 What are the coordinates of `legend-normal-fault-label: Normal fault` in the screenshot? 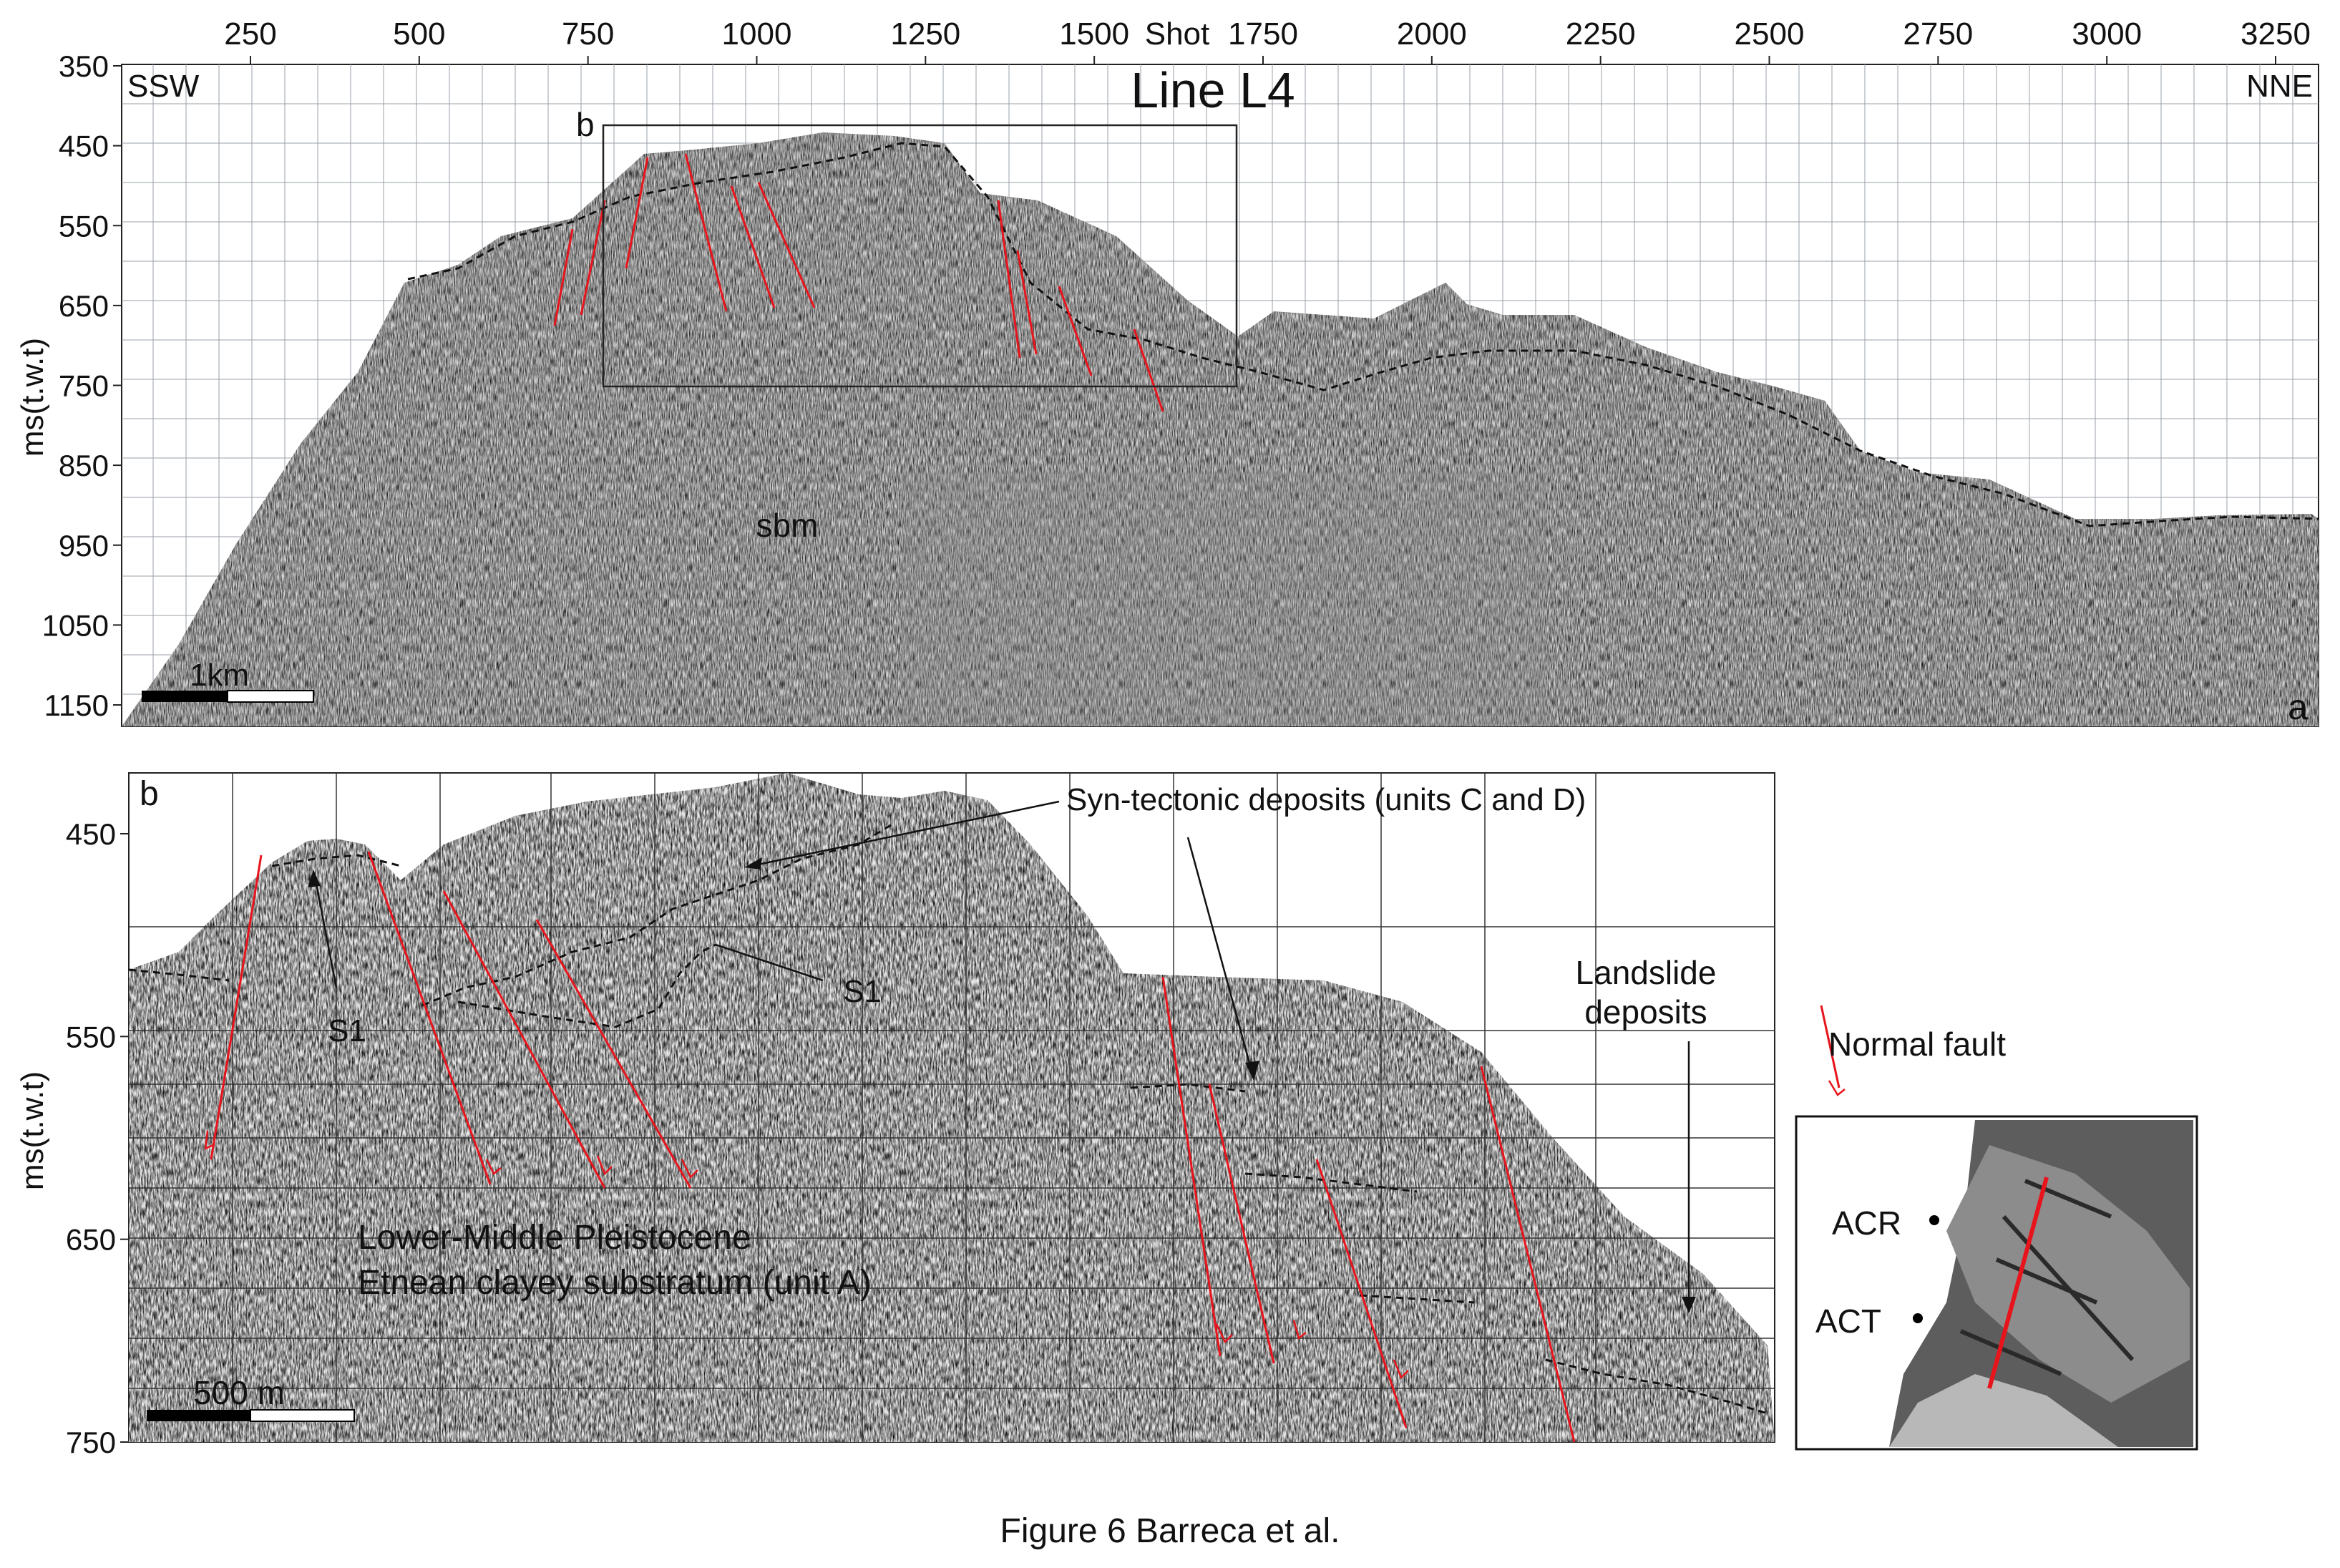 It's located at (1917, 1044).